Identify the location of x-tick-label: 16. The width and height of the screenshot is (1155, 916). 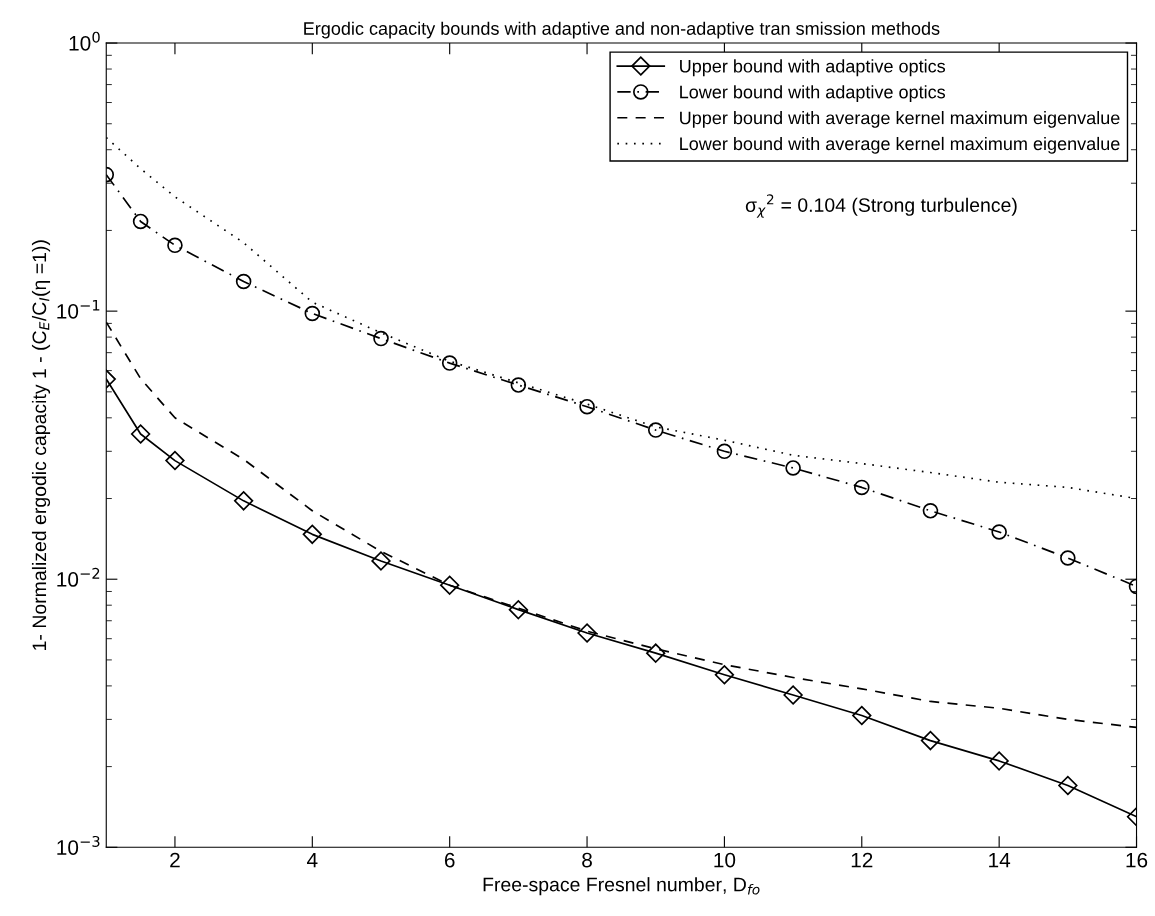
(1137, 860).